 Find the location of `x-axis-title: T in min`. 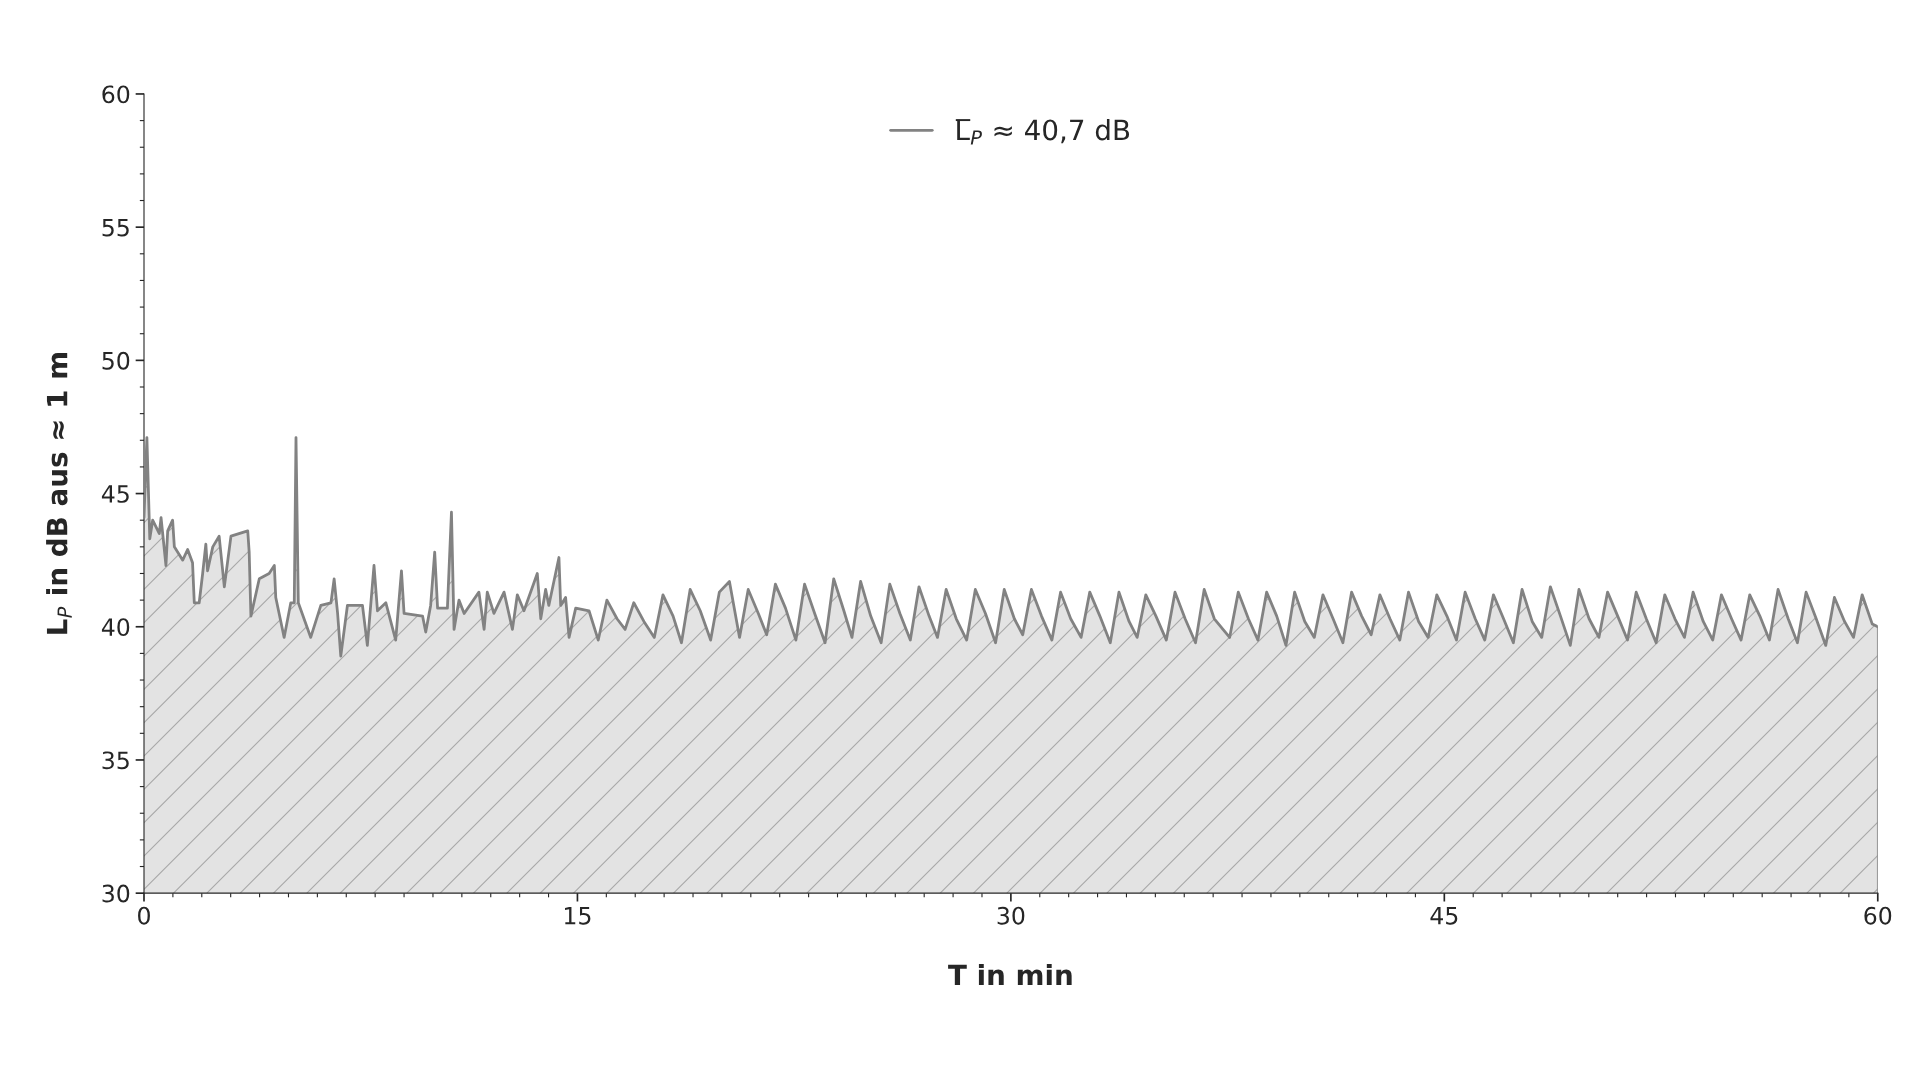

x-axis-title: T in min is located at coordinates (1010, 974).